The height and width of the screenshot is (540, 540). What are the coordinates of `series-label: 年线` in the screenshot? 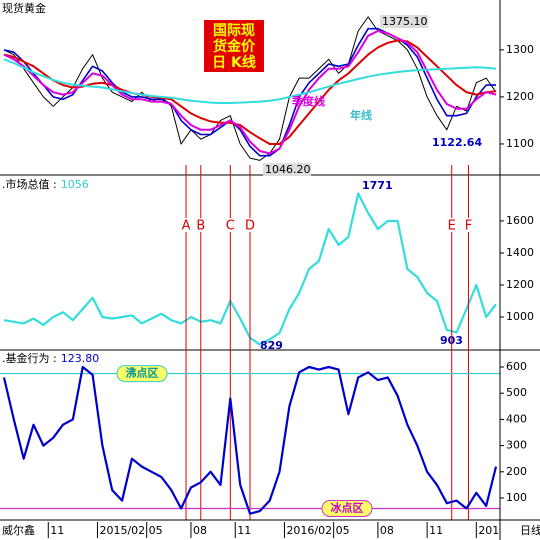 It's located at (361, 115).